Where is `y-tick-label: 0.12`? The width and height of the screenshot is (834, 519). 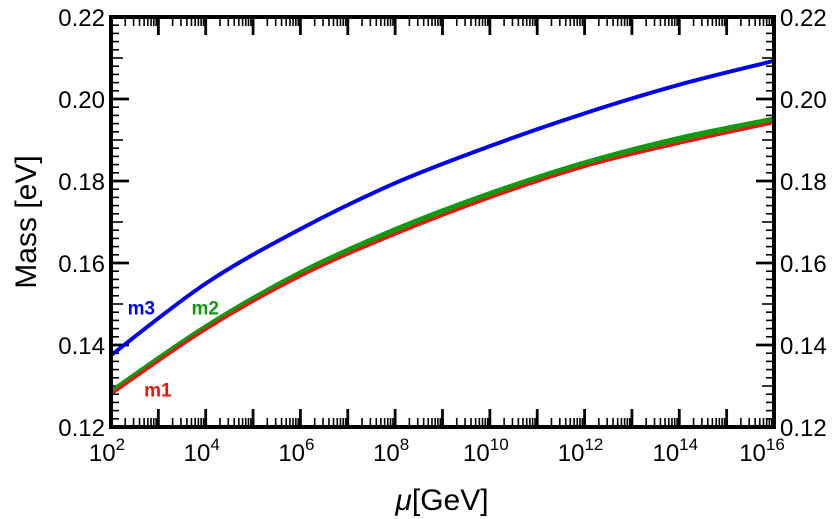 y-tick-label: 0.12 is located at coordinates (81, 428).